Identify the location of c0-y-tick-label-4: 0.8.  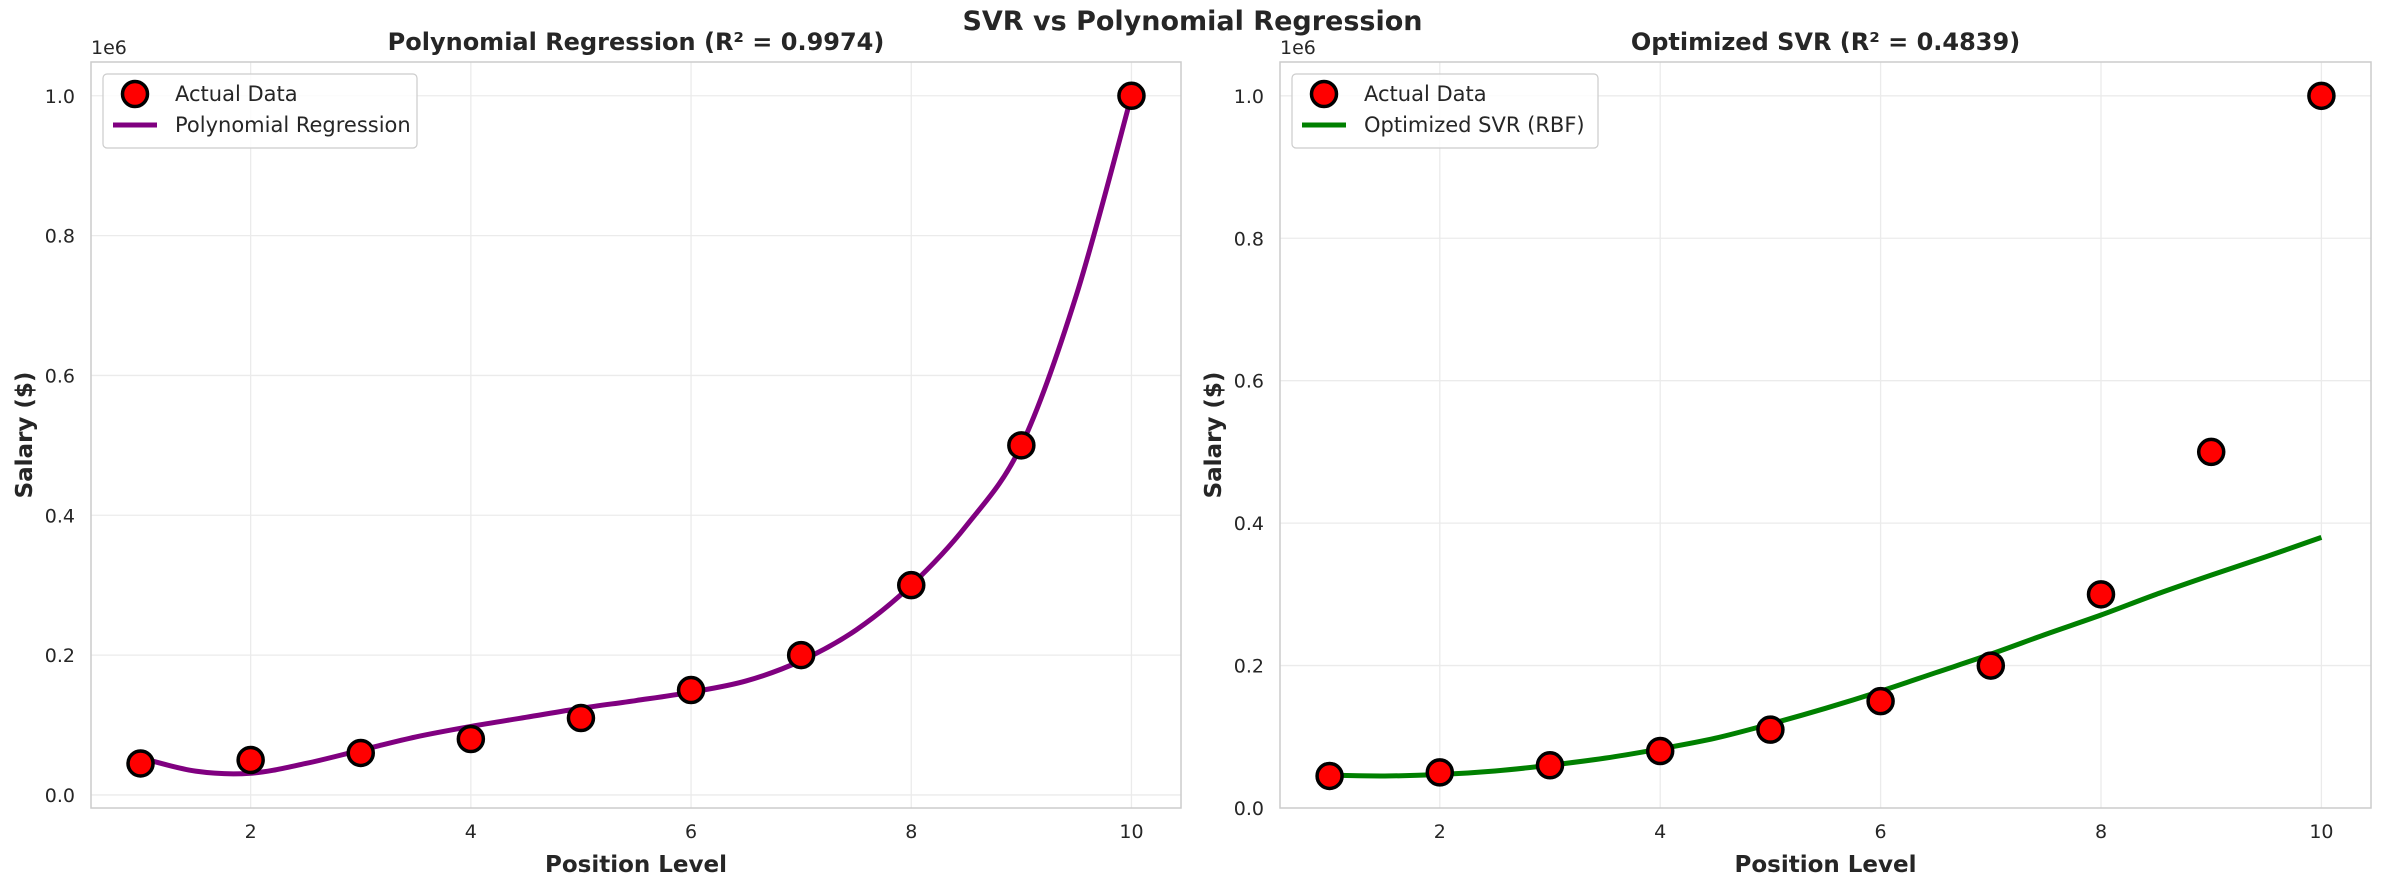
(60, 237).